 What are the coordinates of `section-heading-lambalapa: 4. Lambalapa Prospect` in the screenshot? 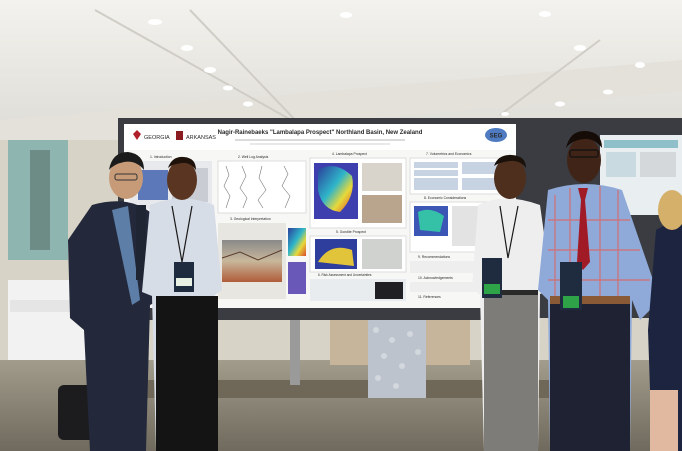 It's located at (349, 154).